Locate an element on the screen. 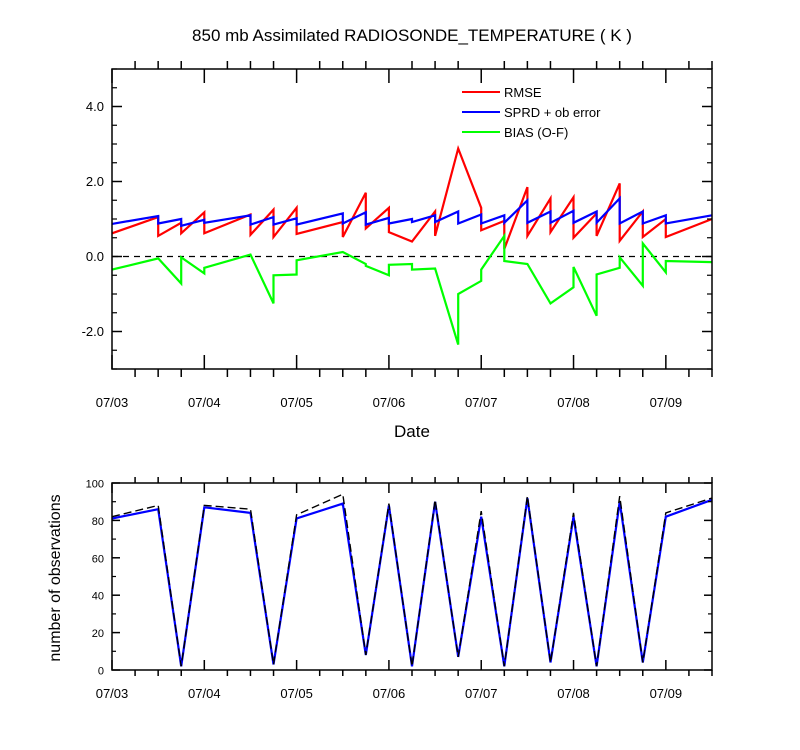 Image resolution: width=800 pixels, height=750 pixels. y-tick-label-1: 100 is located at coordinates (95, 485).